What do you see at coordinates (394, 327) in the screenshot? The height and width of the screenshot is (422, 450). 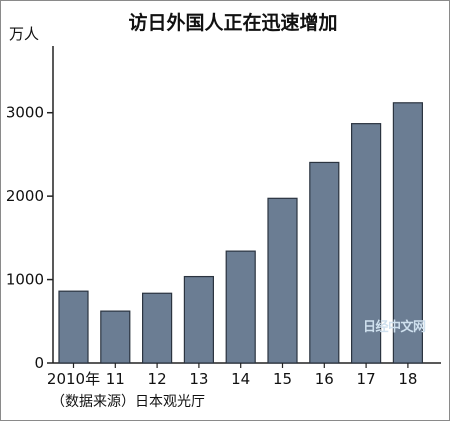 I see `watermark: 日经中文网` at bounding box center [394, 327].